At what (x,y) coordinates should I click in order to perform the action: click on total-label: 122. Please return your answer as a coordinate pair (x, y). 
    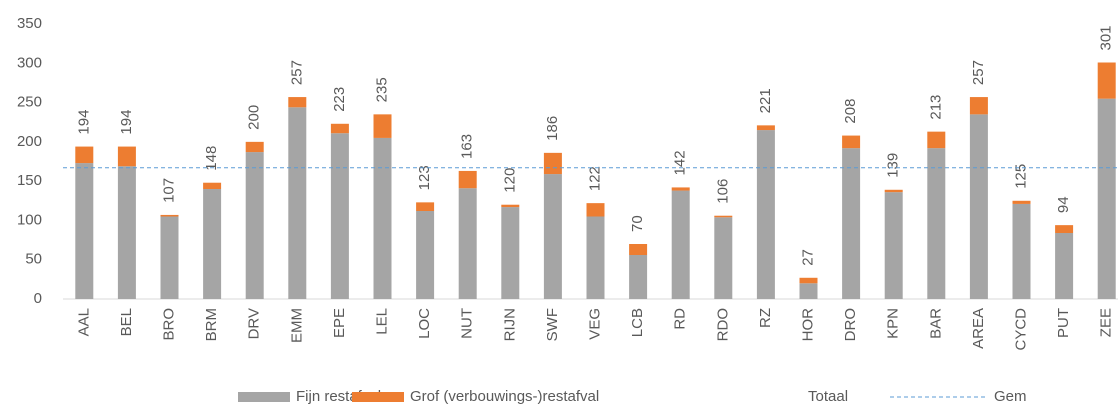
    Looking at the image, I should click on (594, 178).